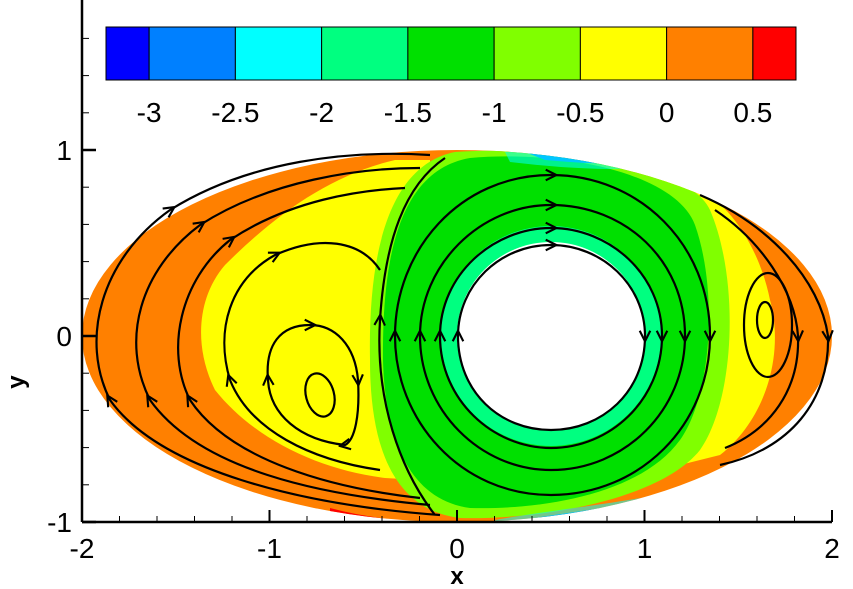  Describe the element at coordinates (269, 548) in the screenshot. I see `x-tick-label: -1` at that location.